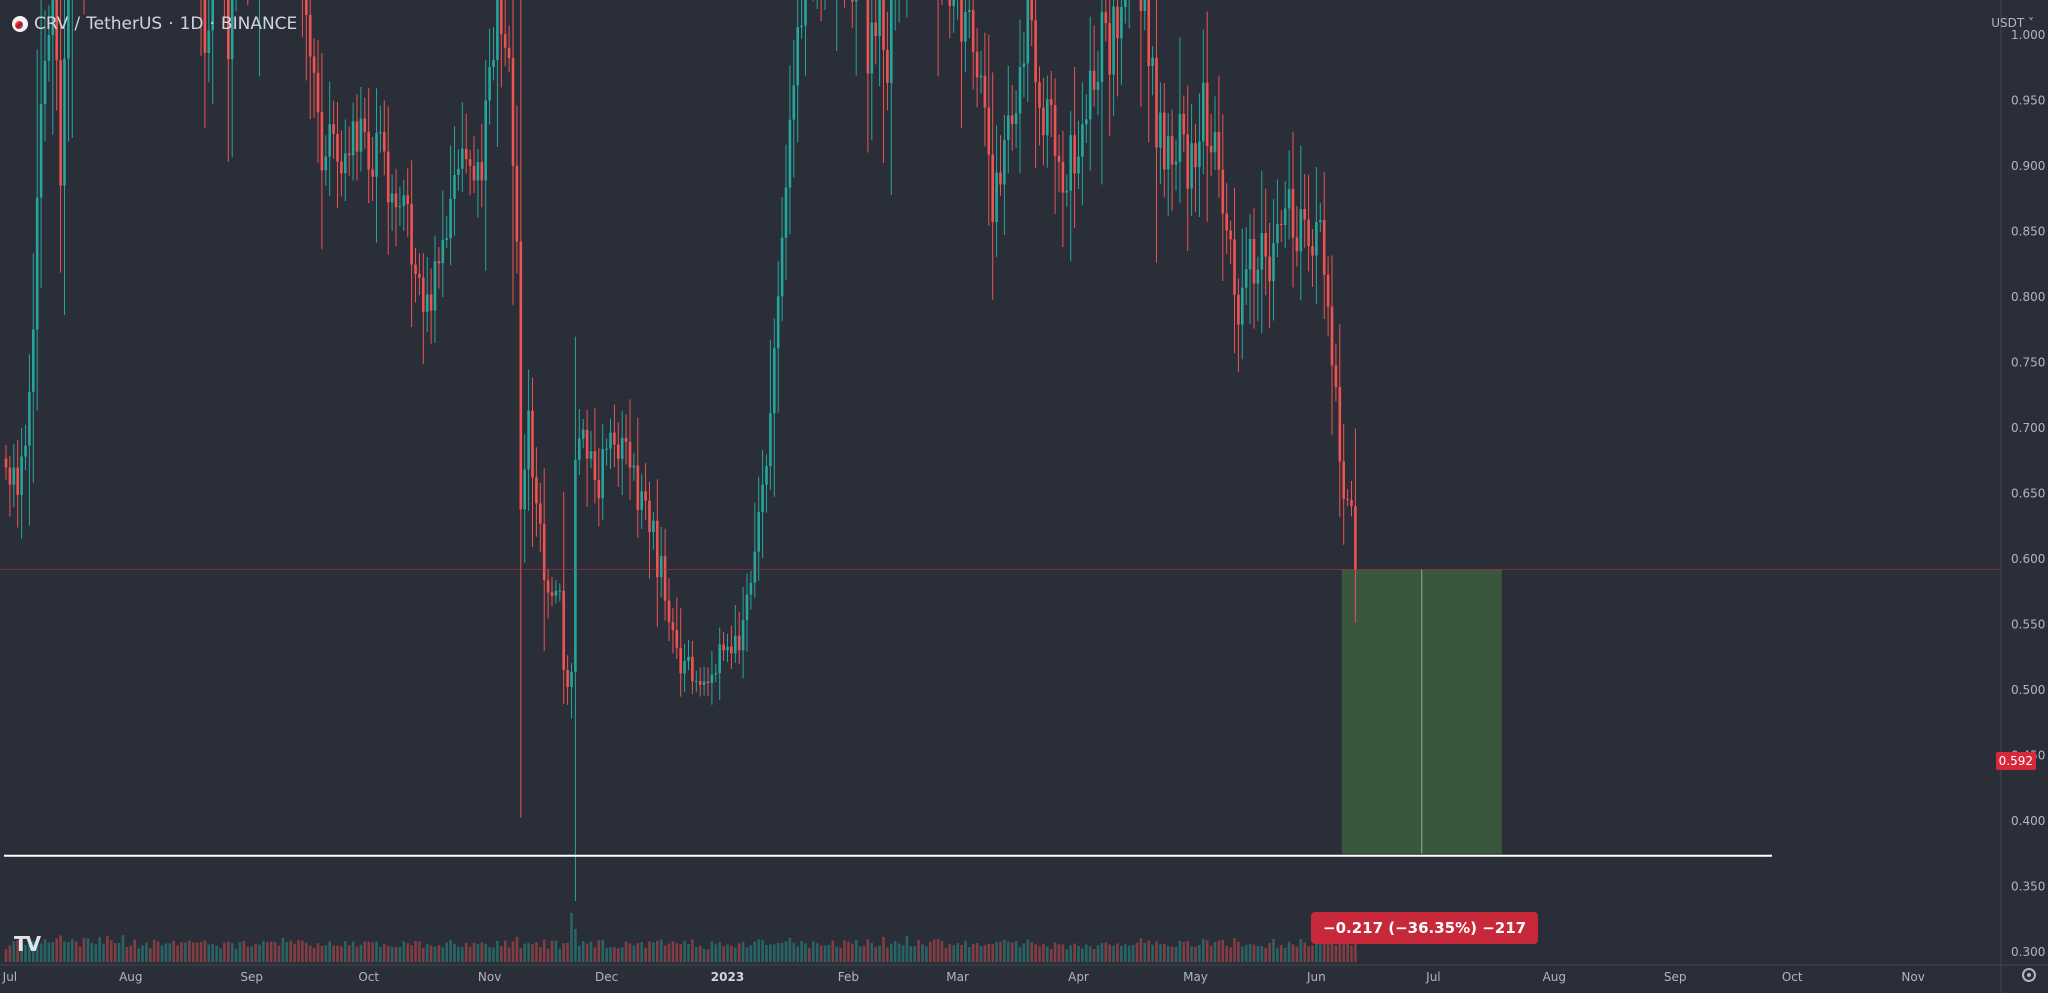 This screenshot has width=2048, height=993. What do you see at coordinates (27, 944) in the screenshot?
I see `tradingview-logo-icon: TV` at bounding box center [27, 944].